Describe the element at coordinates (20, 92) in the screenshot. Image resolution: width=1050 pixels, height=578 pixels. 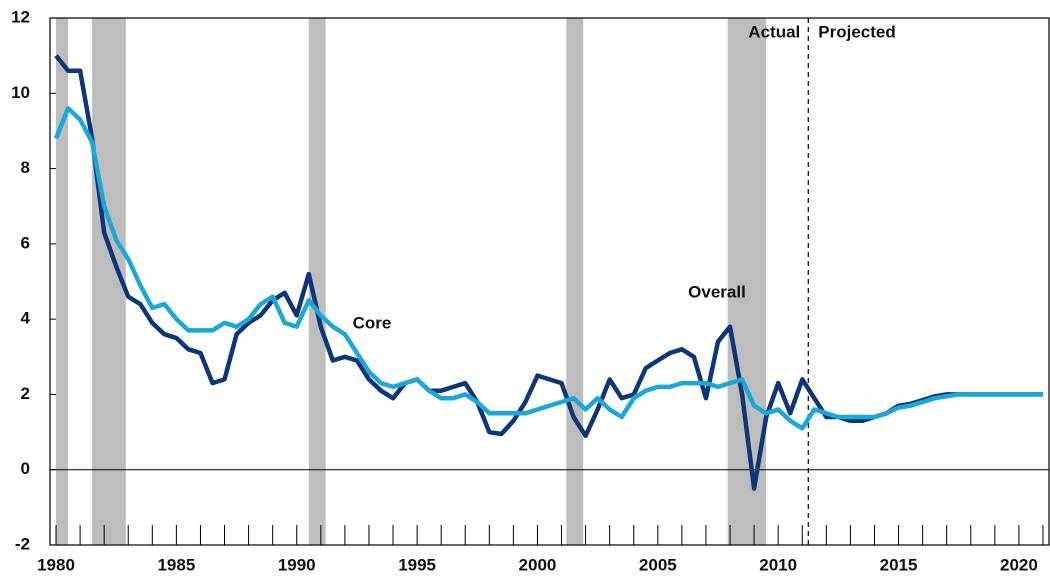
I see `y-tick-label: 10` at that location.